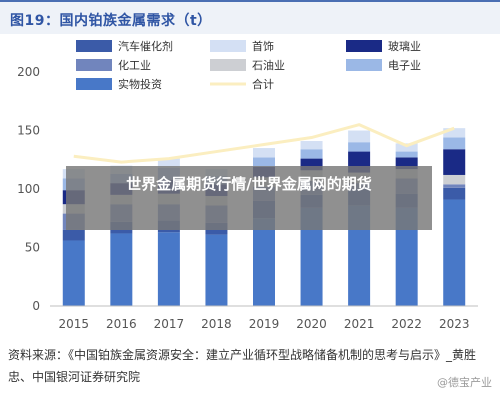 The width and height of the screenshot is (500, 400). I want to click on y-tick-label: 150, so click(28, 131).